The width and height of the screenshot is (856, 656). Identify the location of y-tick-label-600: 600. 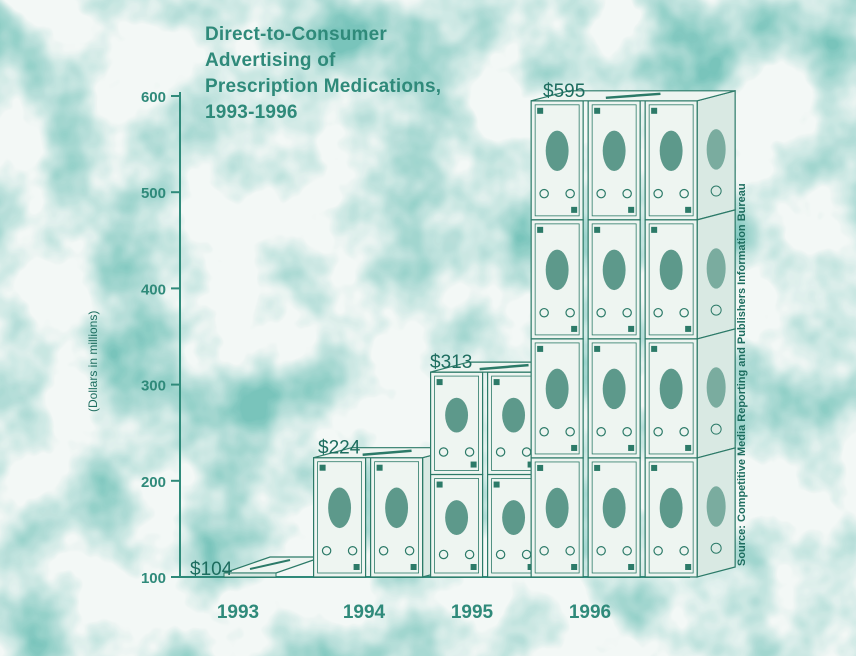
(153, 97).